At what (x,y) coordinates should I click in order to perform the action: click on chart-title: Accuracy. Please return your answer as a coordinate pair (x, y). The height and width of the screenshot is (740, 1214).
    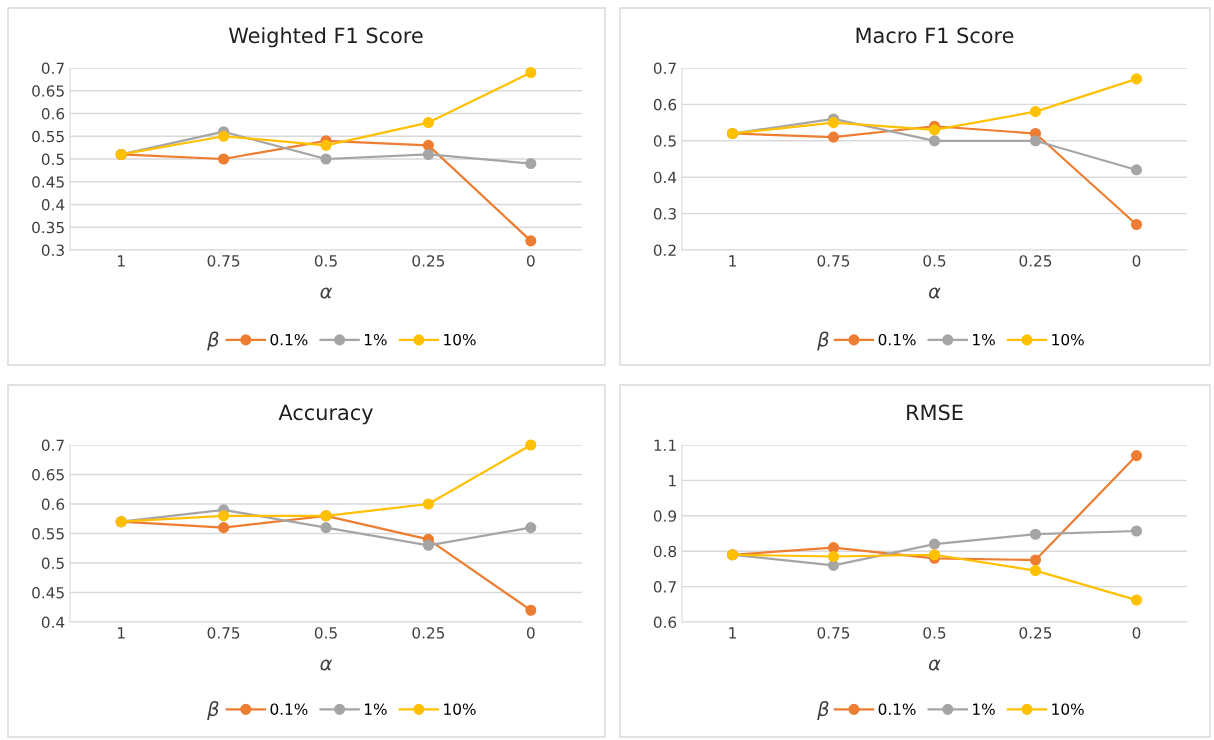
    Looking at the image, I should click on (325, 414).